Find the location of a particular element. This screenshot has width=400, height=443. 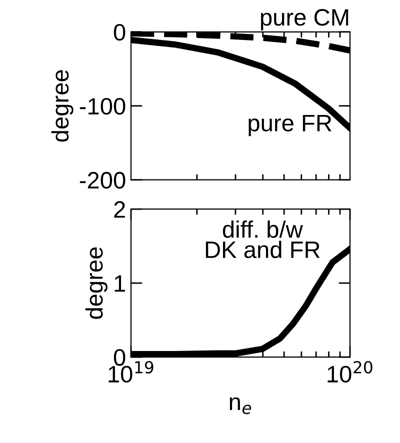

annotation: pure FR is located at coordinates (290, 125).